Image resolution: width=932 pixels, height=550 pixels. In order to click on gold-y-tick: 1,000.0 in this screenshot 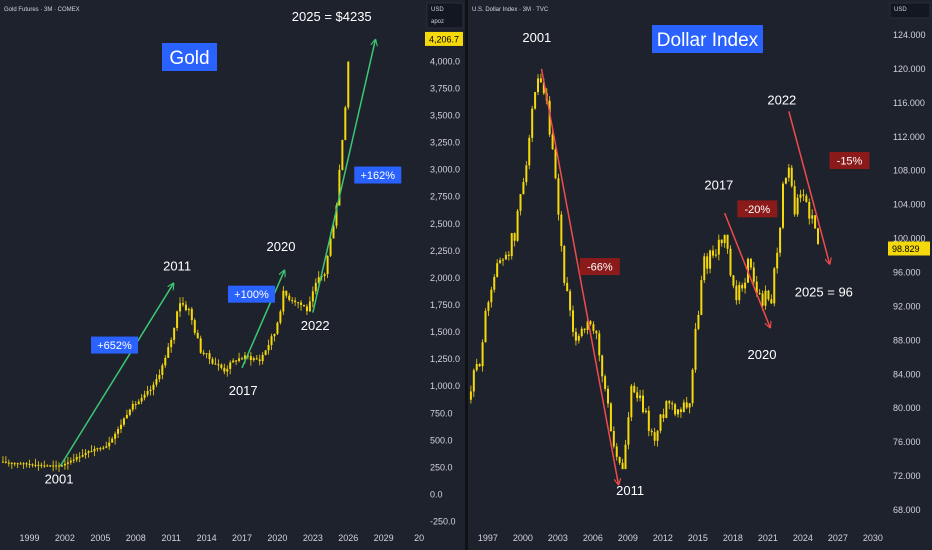, I will do `click(445, 386)`.